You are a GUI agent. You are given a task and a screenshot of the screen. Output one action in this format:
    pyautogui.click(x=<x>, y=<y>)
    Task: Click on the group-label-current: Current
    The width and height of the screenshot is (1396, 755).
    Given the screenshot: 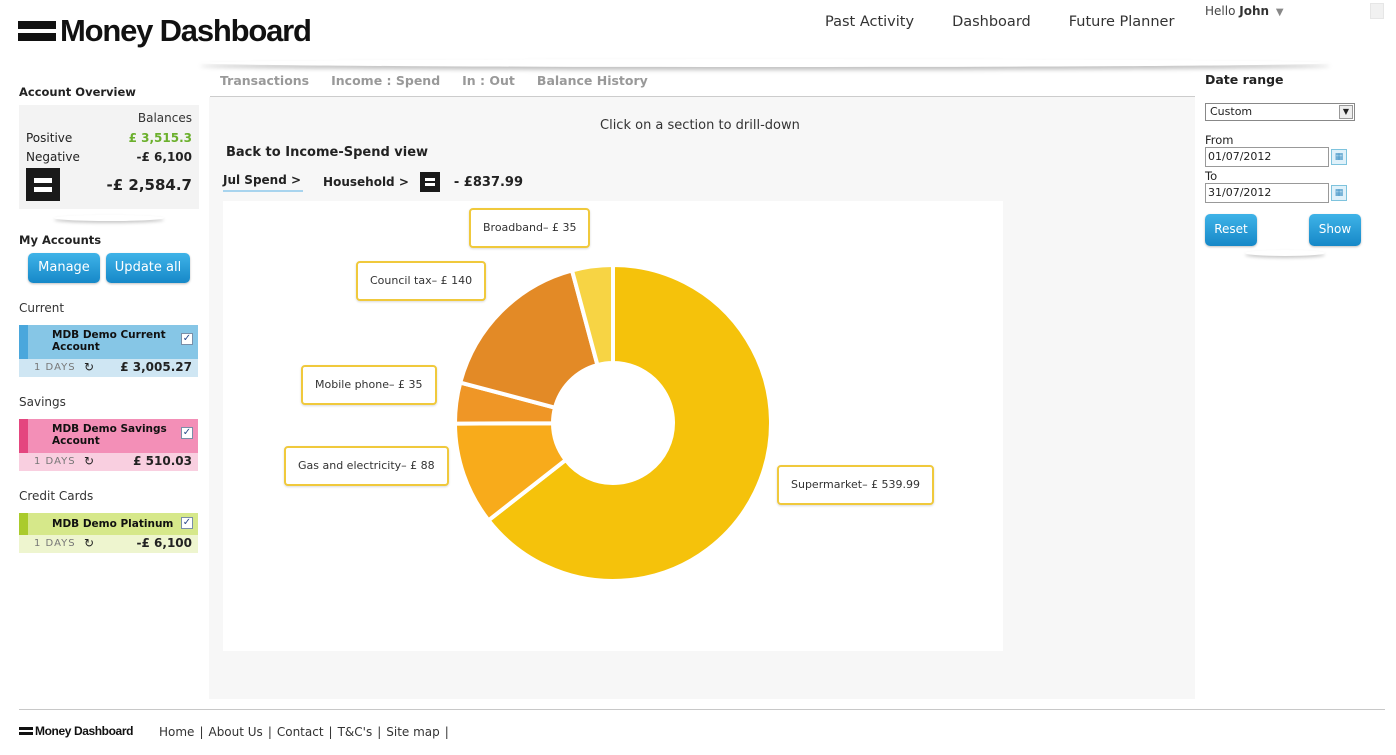 What is the action you would take?
    pyautogui.click(x=42, y=308)
    